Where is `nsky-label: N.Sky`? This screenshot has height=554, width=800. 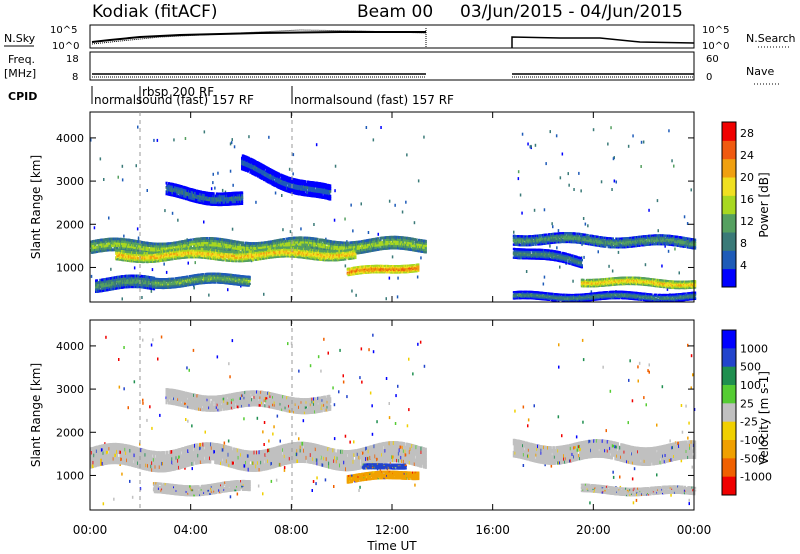 nsky-label: N.Sky is located at coordinates (20, 38).